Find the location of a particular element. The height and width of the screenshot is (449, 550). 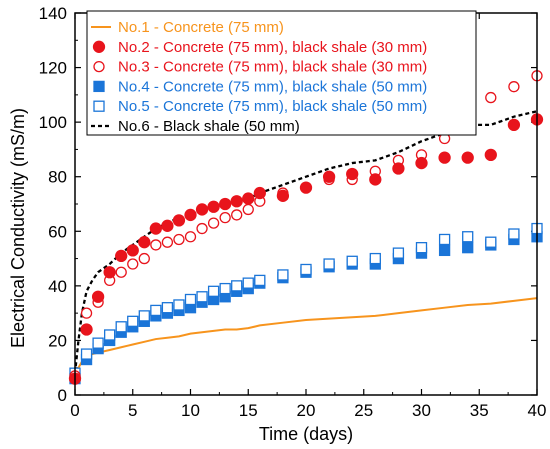

y-tick-label: 60 is located at coordinates (57, 231).